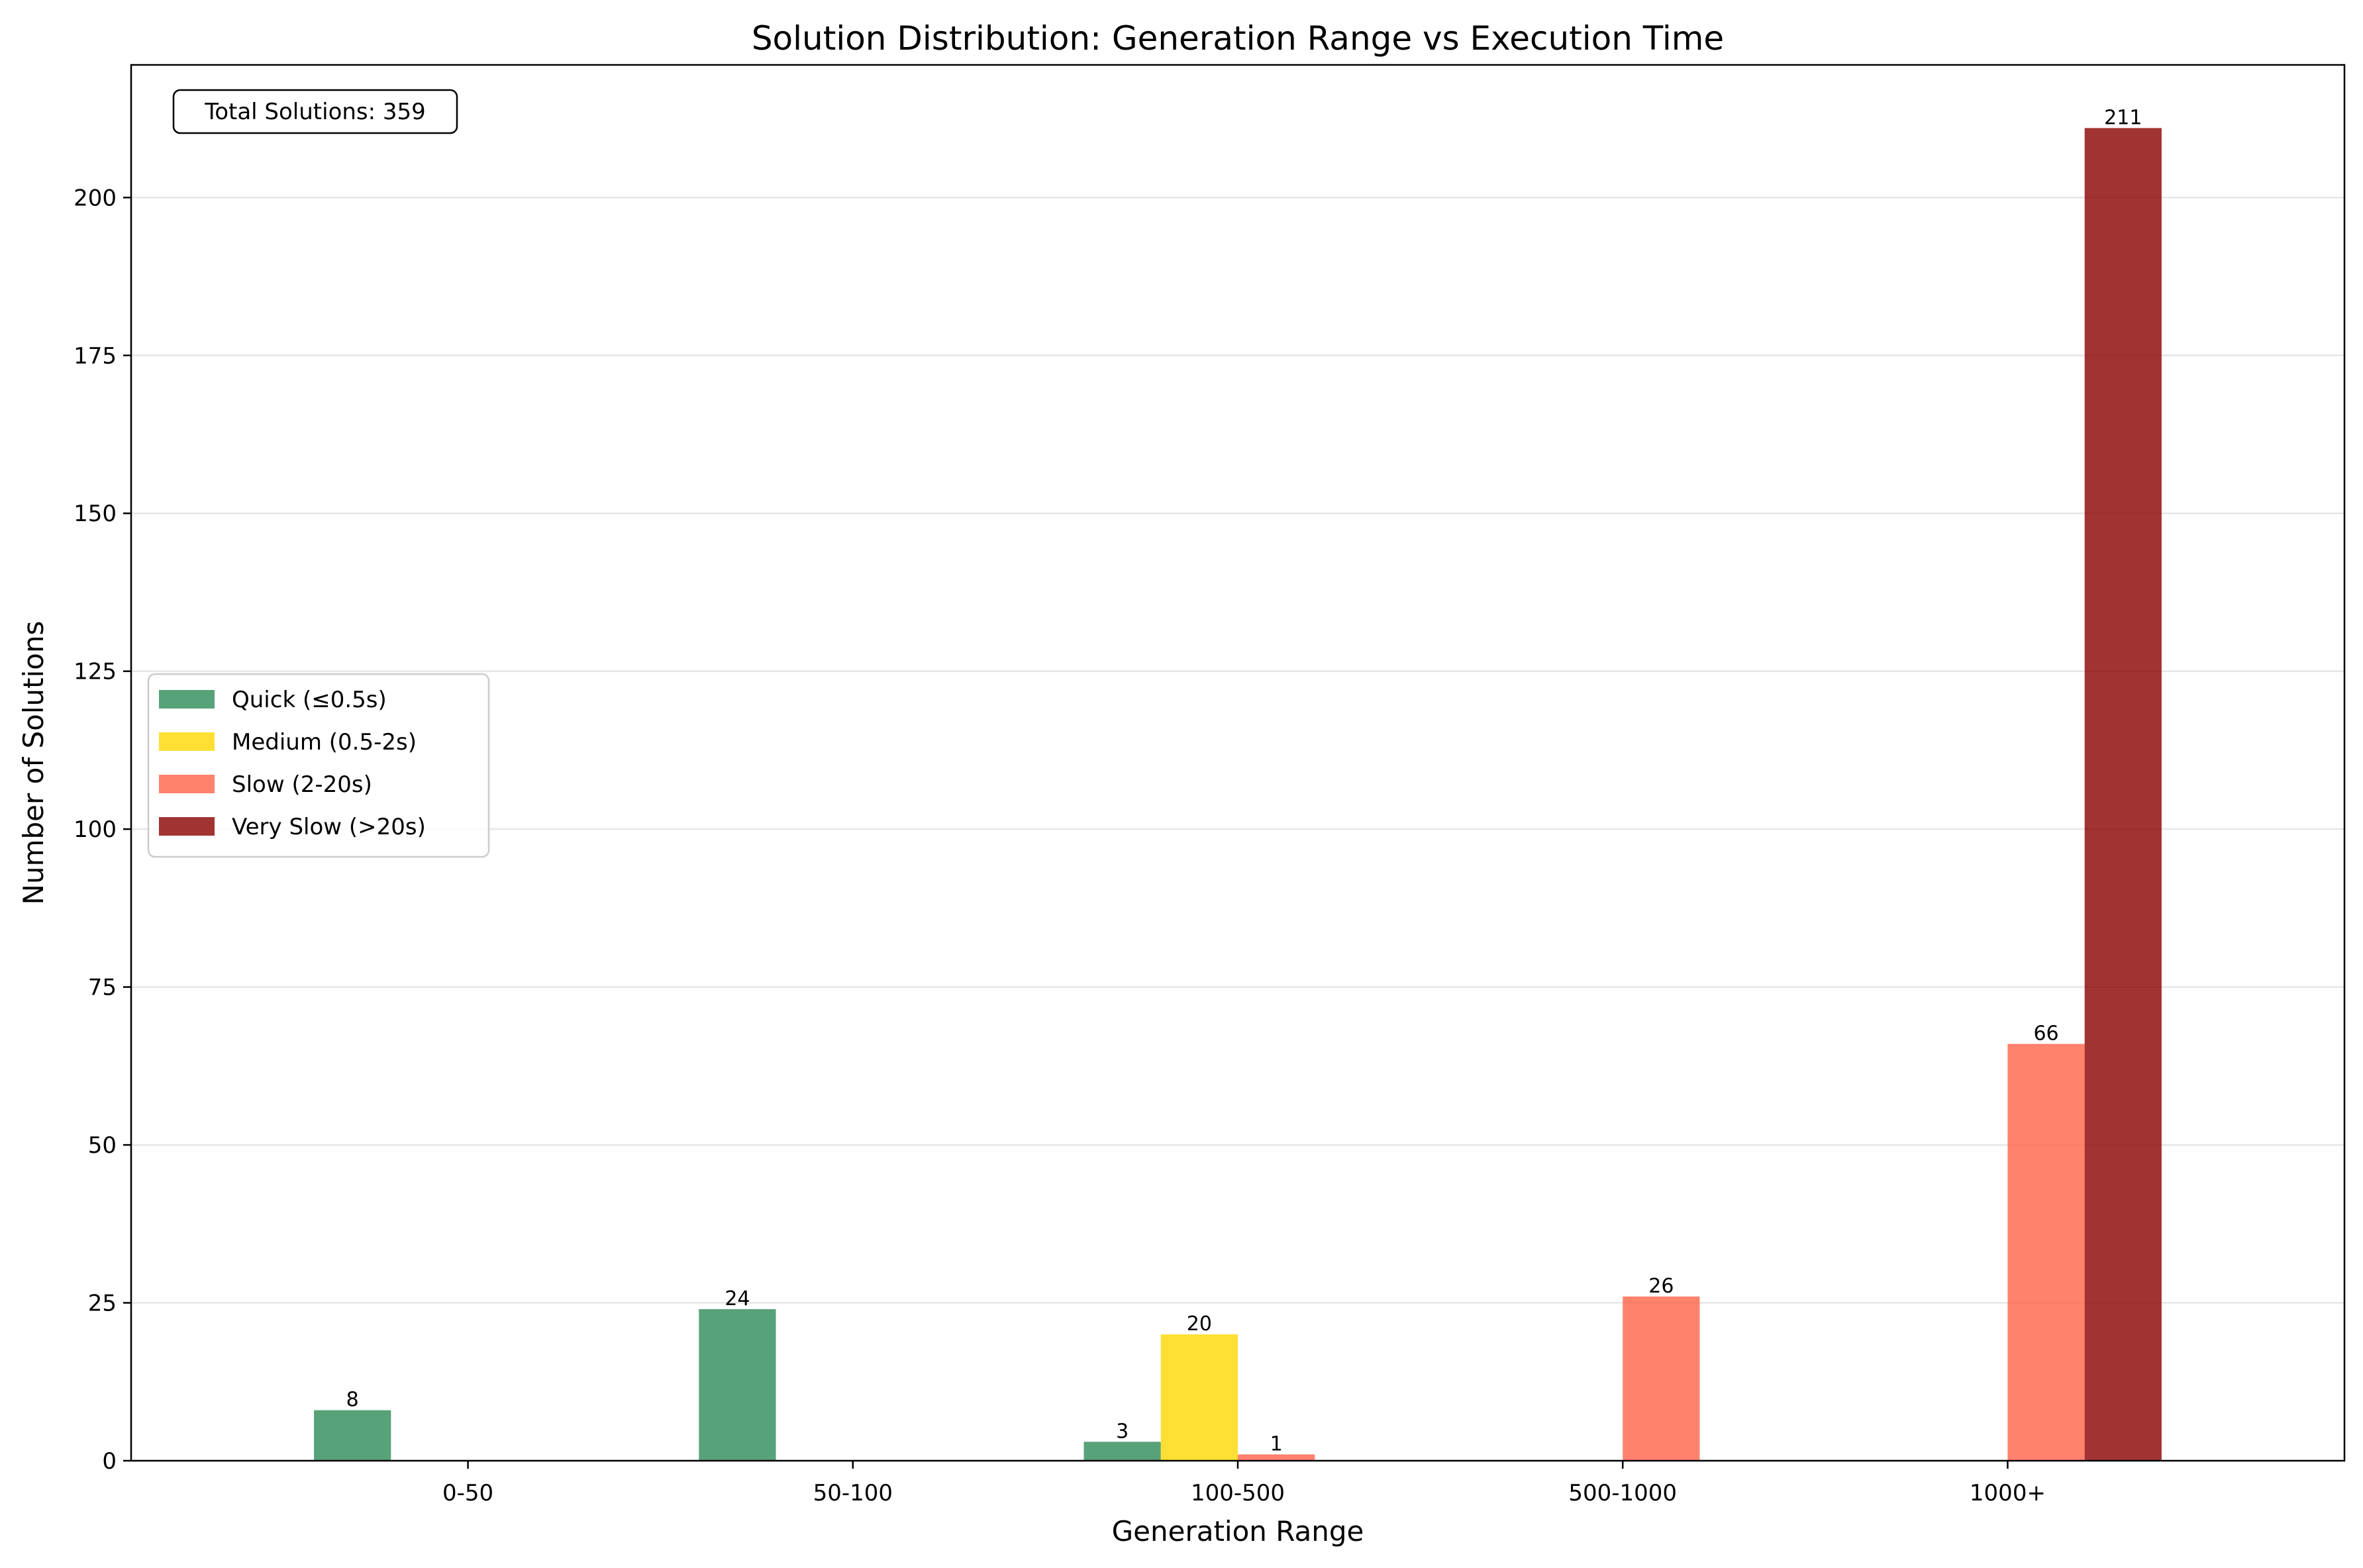 The width and height of the screenshot is (2363, 1568). Describe the element at coordinates (95, 198) in the screenshot. I see `y-tick-label: 200` at that location.